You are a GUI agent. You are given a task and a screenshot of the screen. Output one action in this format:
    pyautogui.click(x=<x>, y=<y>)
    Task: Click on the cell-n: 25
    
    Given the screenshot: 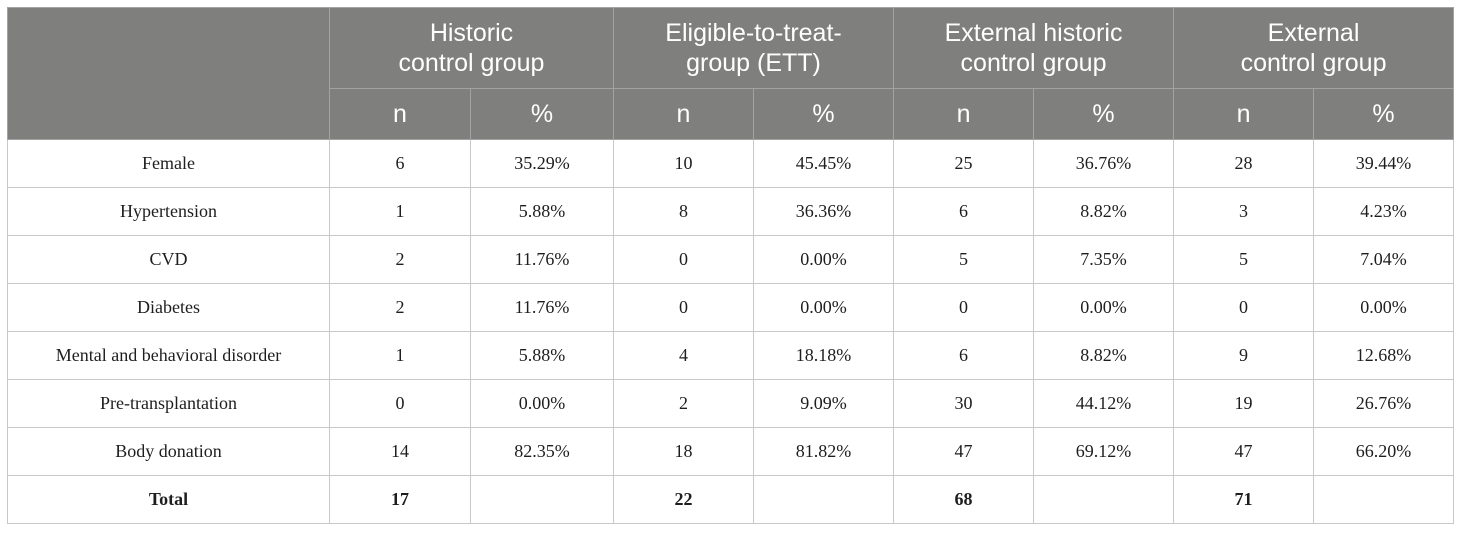 What is the action you would take?
    pyautogui.click(x=964, y=163)
    